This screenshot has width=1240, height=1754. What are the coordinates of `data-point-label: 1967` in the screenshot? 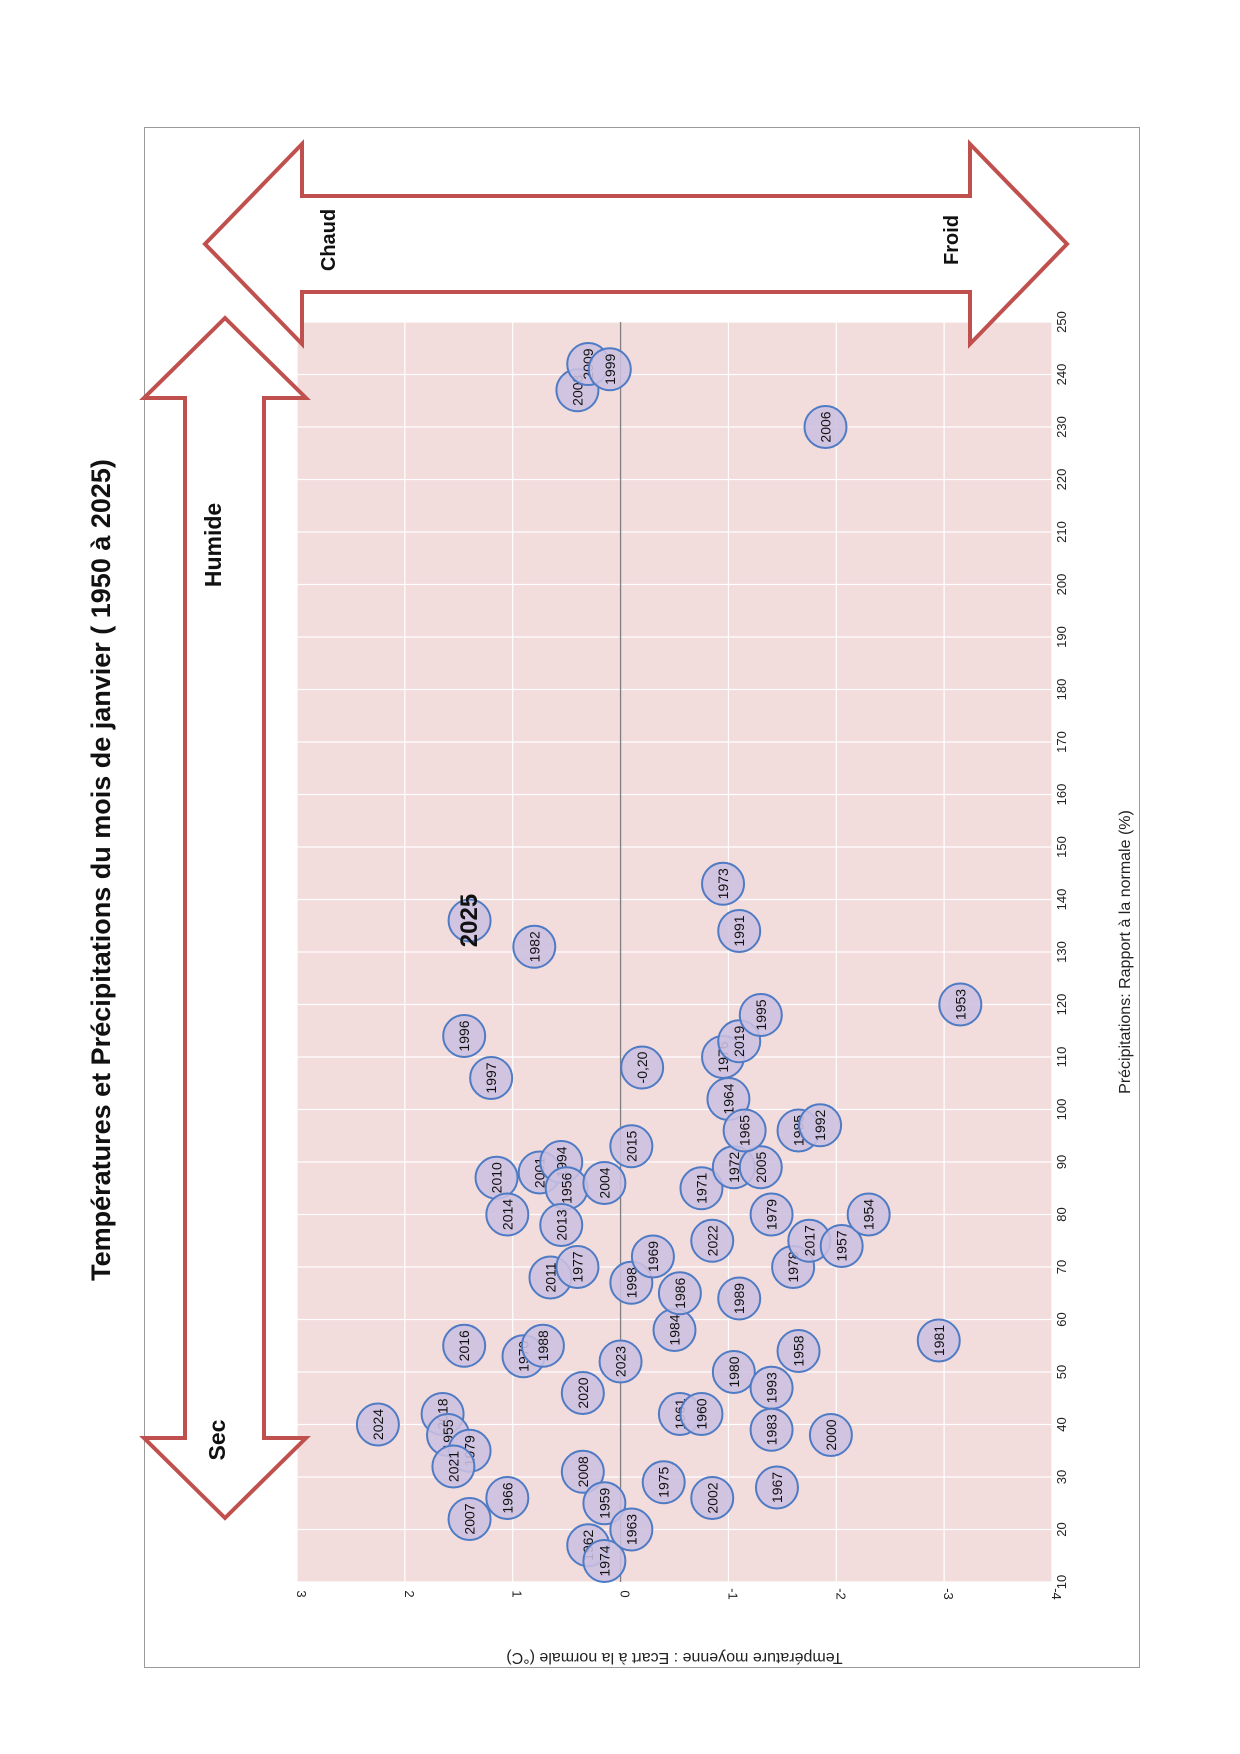 It's located at (777, 1487).